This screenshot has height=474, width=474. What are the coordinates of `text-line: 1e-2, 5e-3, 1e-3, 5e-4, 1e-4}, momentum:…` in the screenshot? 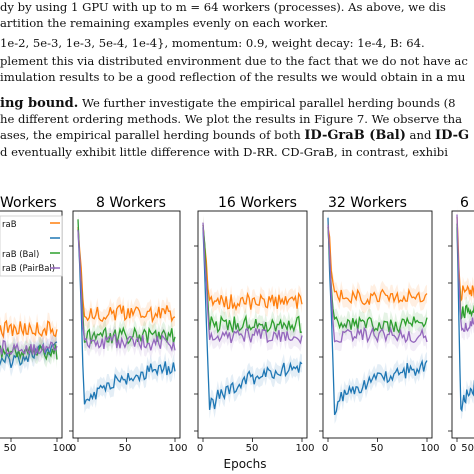 It's located at (212, 43).